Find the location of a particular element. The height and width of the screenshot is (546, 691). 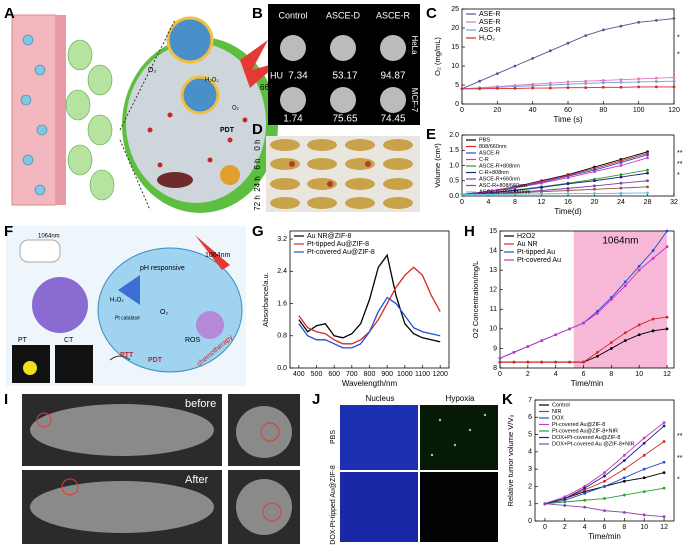

x-tick-label: 24 is located at coordinates (621, 202).